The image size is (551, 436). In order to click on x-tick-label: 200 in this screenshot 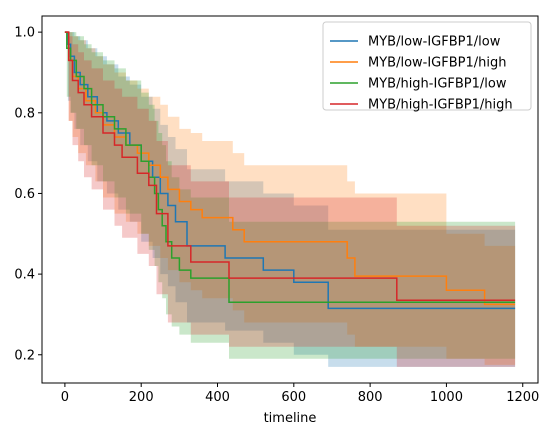, I will do `click(141, 397)`.